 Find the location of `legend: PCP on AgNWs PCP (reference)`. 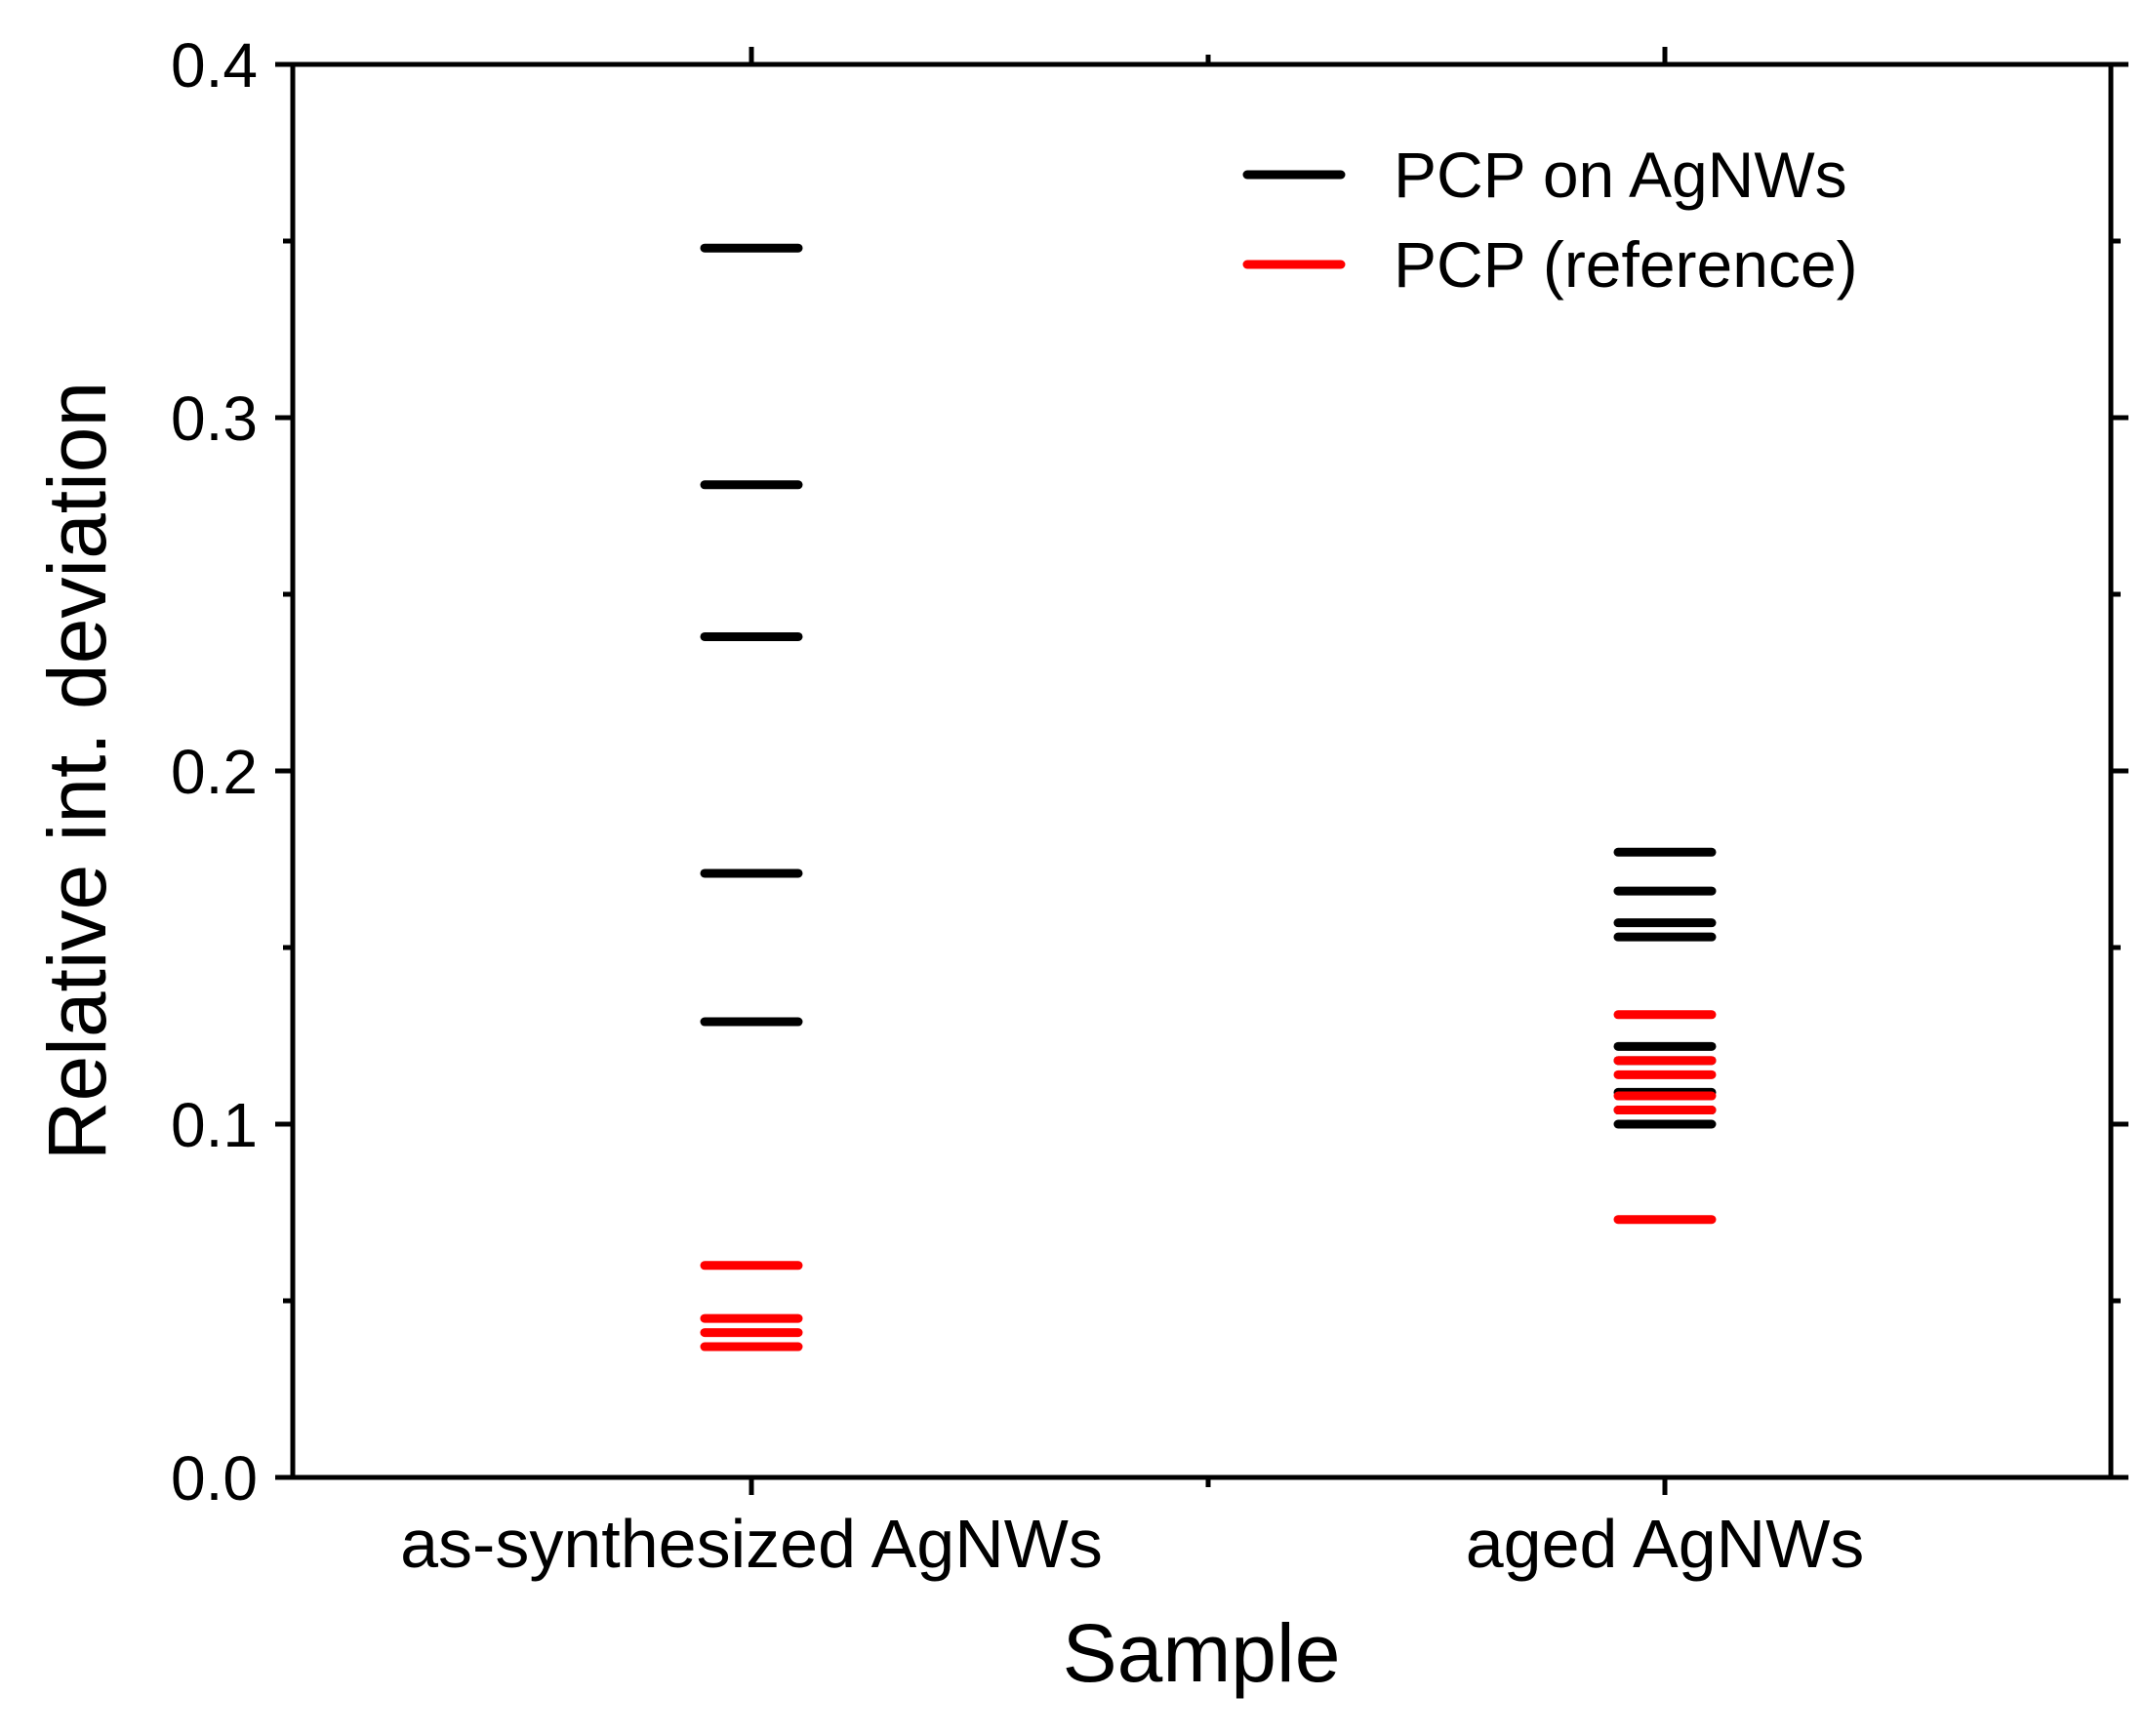

legend: PCP on AgNWs PCP (reference) is located at coordinates (1550, 220).